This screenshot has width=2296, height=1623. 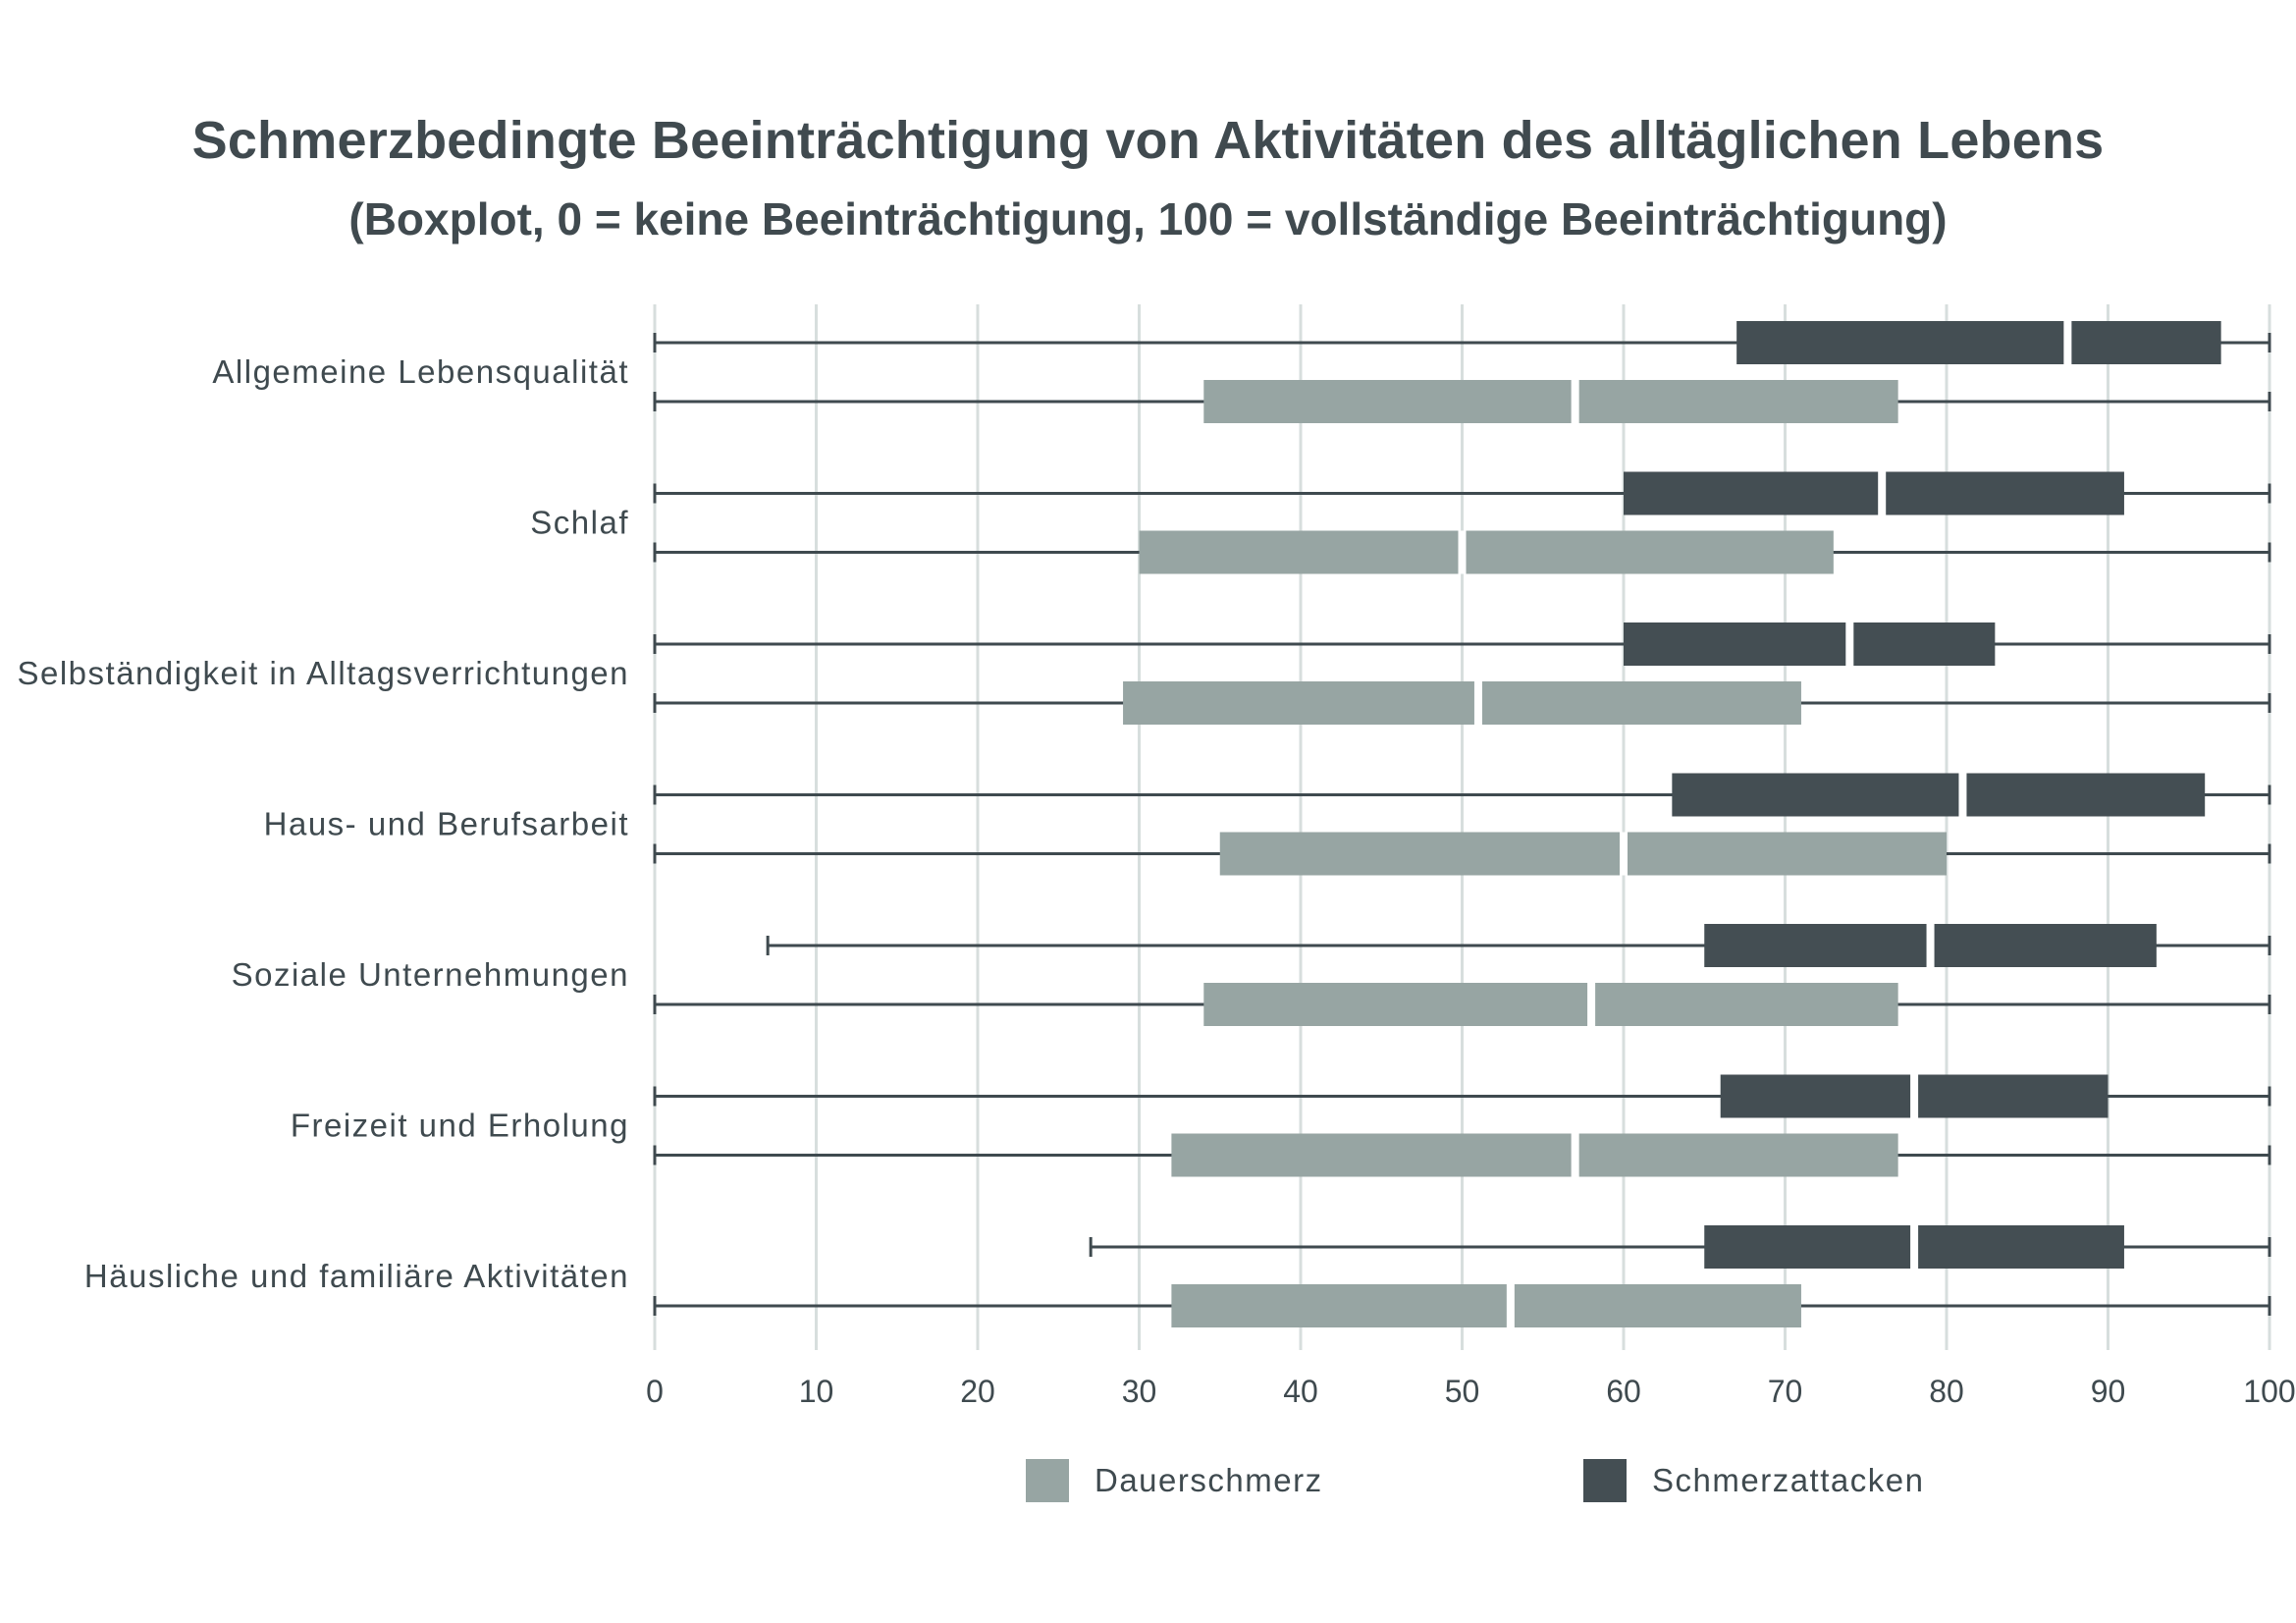 What do you see at coordinates (1048, 1480) in the screenshot?
I see `legend-swatch-dauerschmerz` at bounding box center [1048, 1480].